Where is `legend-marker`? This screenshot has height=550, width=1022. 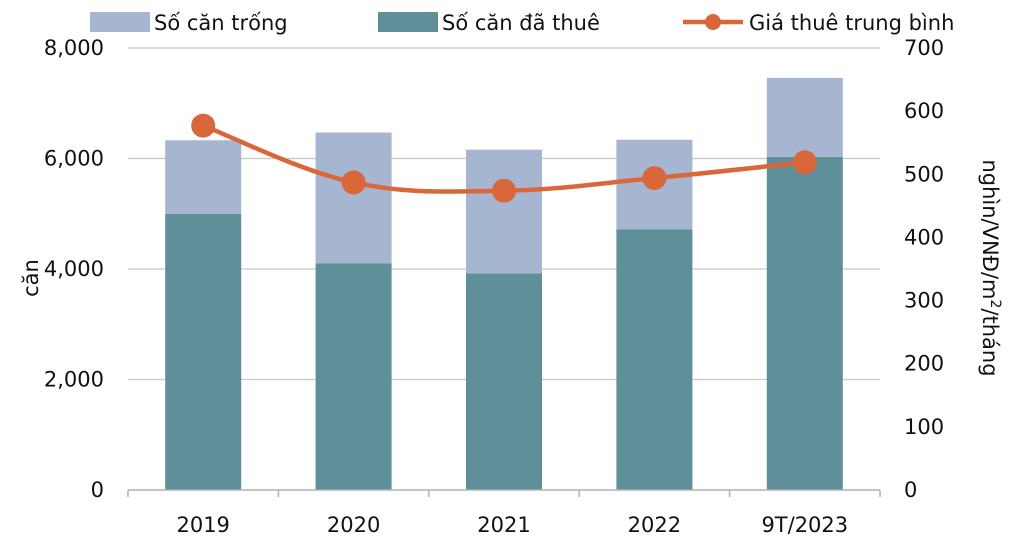 legend-marker is located at coordinates (713, 22).